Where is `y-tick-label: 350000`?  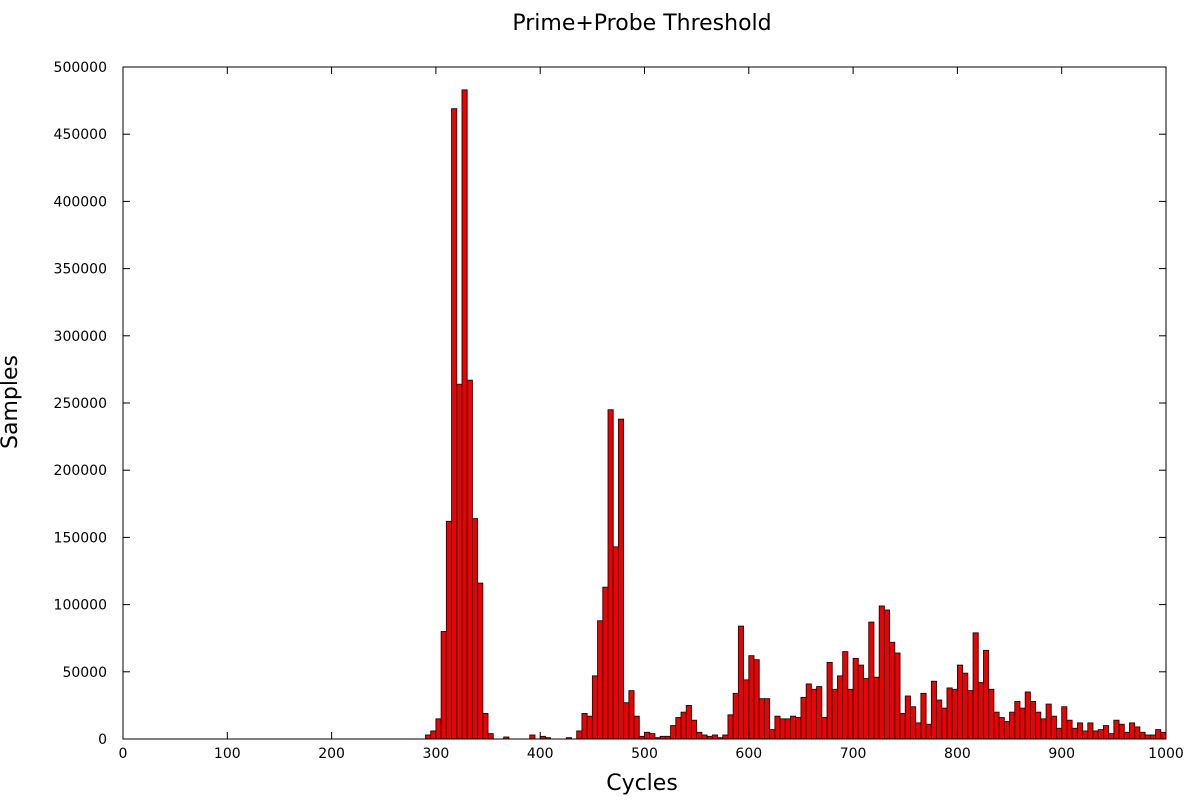
y-tick-label: 350000 is located at coordinates (80, 270).